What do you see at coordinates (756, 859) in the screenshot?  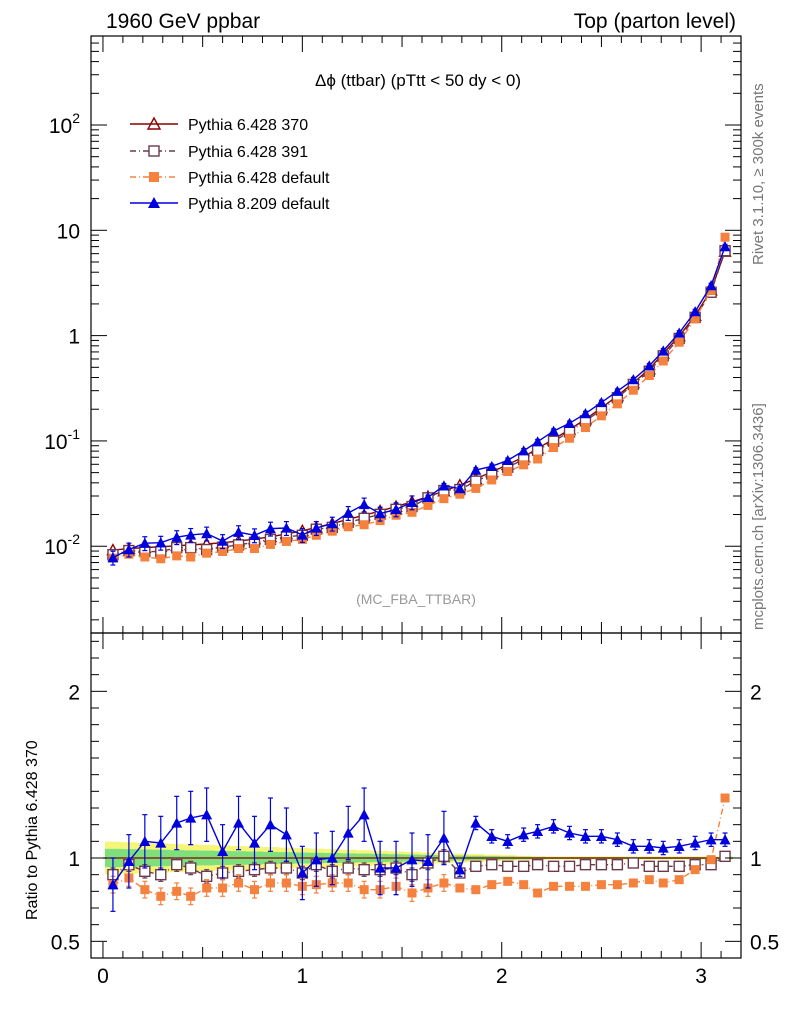 I see `ratio-y-tick-label-right: 1` at bounding box center [756, 859].